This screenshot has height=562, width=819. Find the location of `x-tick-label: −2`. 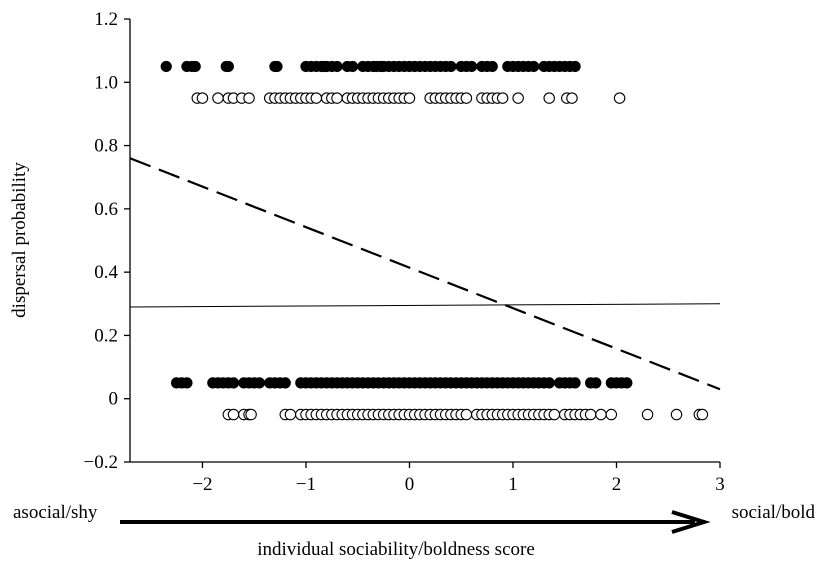

x-tick-label: −2 is located at coordinates (202, 484).